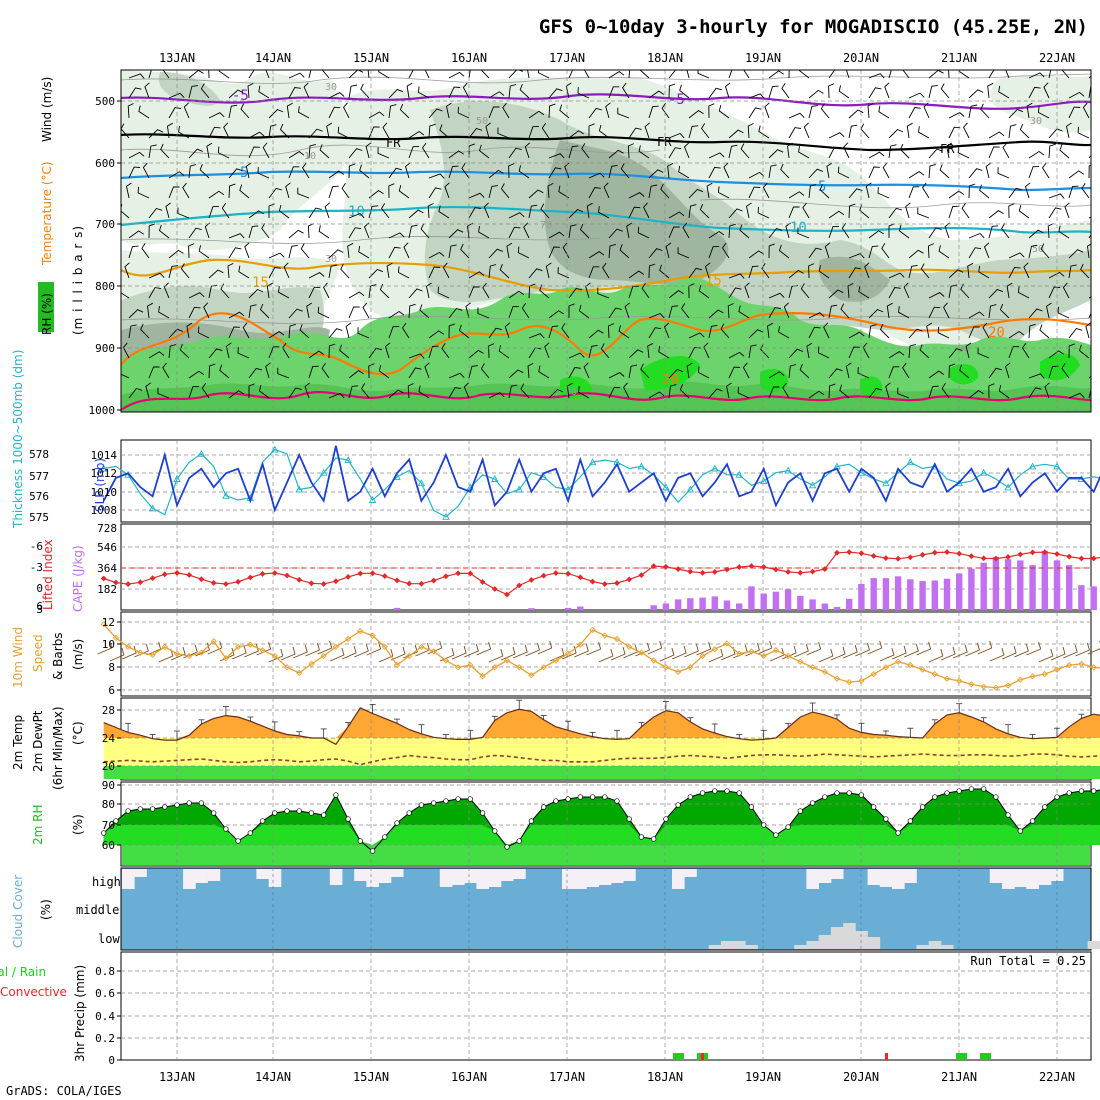 The image size is (1100, 1100). What do you see at coordinates (601, 483) in the screenshot?
I see `thickness-line` at bounding box center [601, 483].